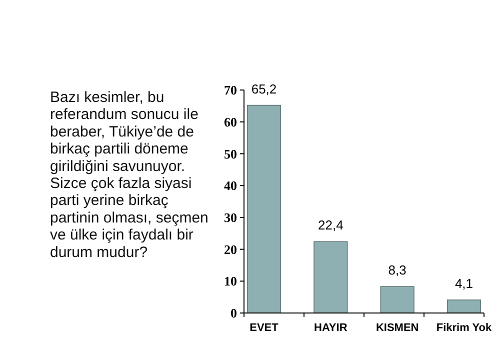 Image resolution: width=500 pixels, height=342 pixels. What do you see at coordinates (264, 328) in the screenshot?
I see `x-tick-label: EVET` at bounding box center [264, 328].